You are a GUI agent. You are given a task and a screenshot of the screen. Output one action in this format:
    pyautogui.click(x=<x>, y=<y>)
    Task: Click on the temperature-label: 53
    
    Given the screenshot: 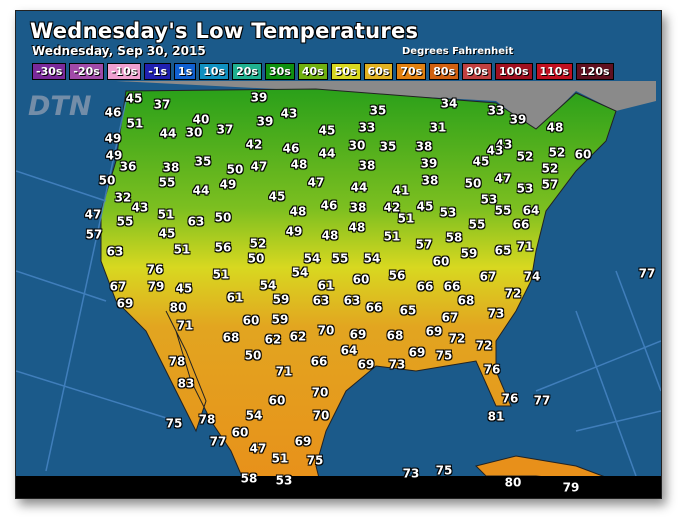 What is the action you would take?
    pyautogui.click(x=525, y=188)
    